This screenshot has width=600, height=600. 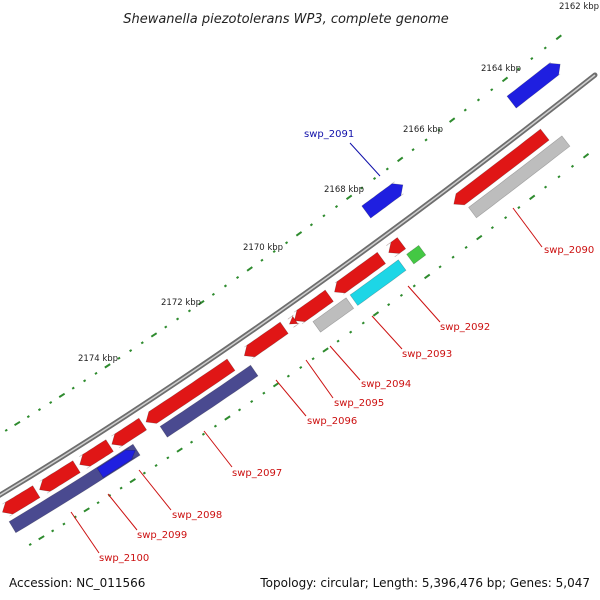 What do you see at coordinates (332, 421) in the screenshot?
I see `gene-label-swp-2096: swp_2096` at bounding box center [332, 421].